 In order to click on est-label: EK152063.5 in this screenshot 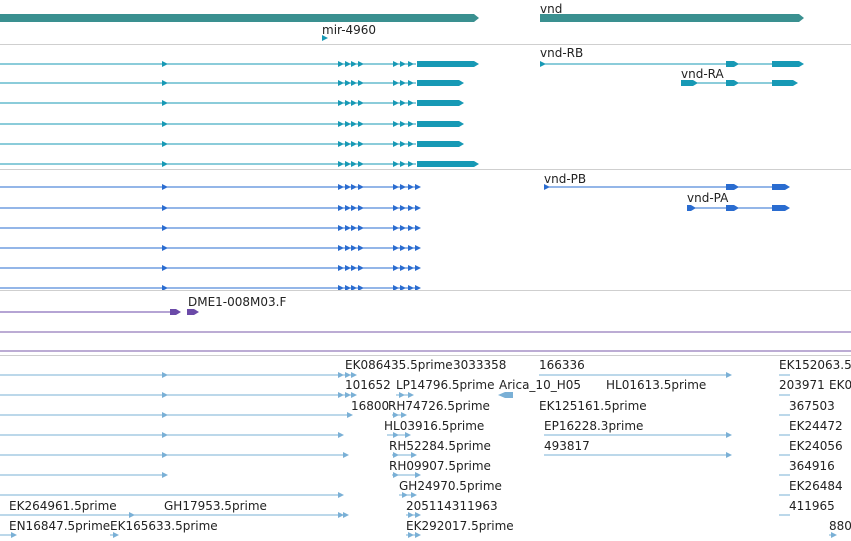, I will do `click(815, 365)`.